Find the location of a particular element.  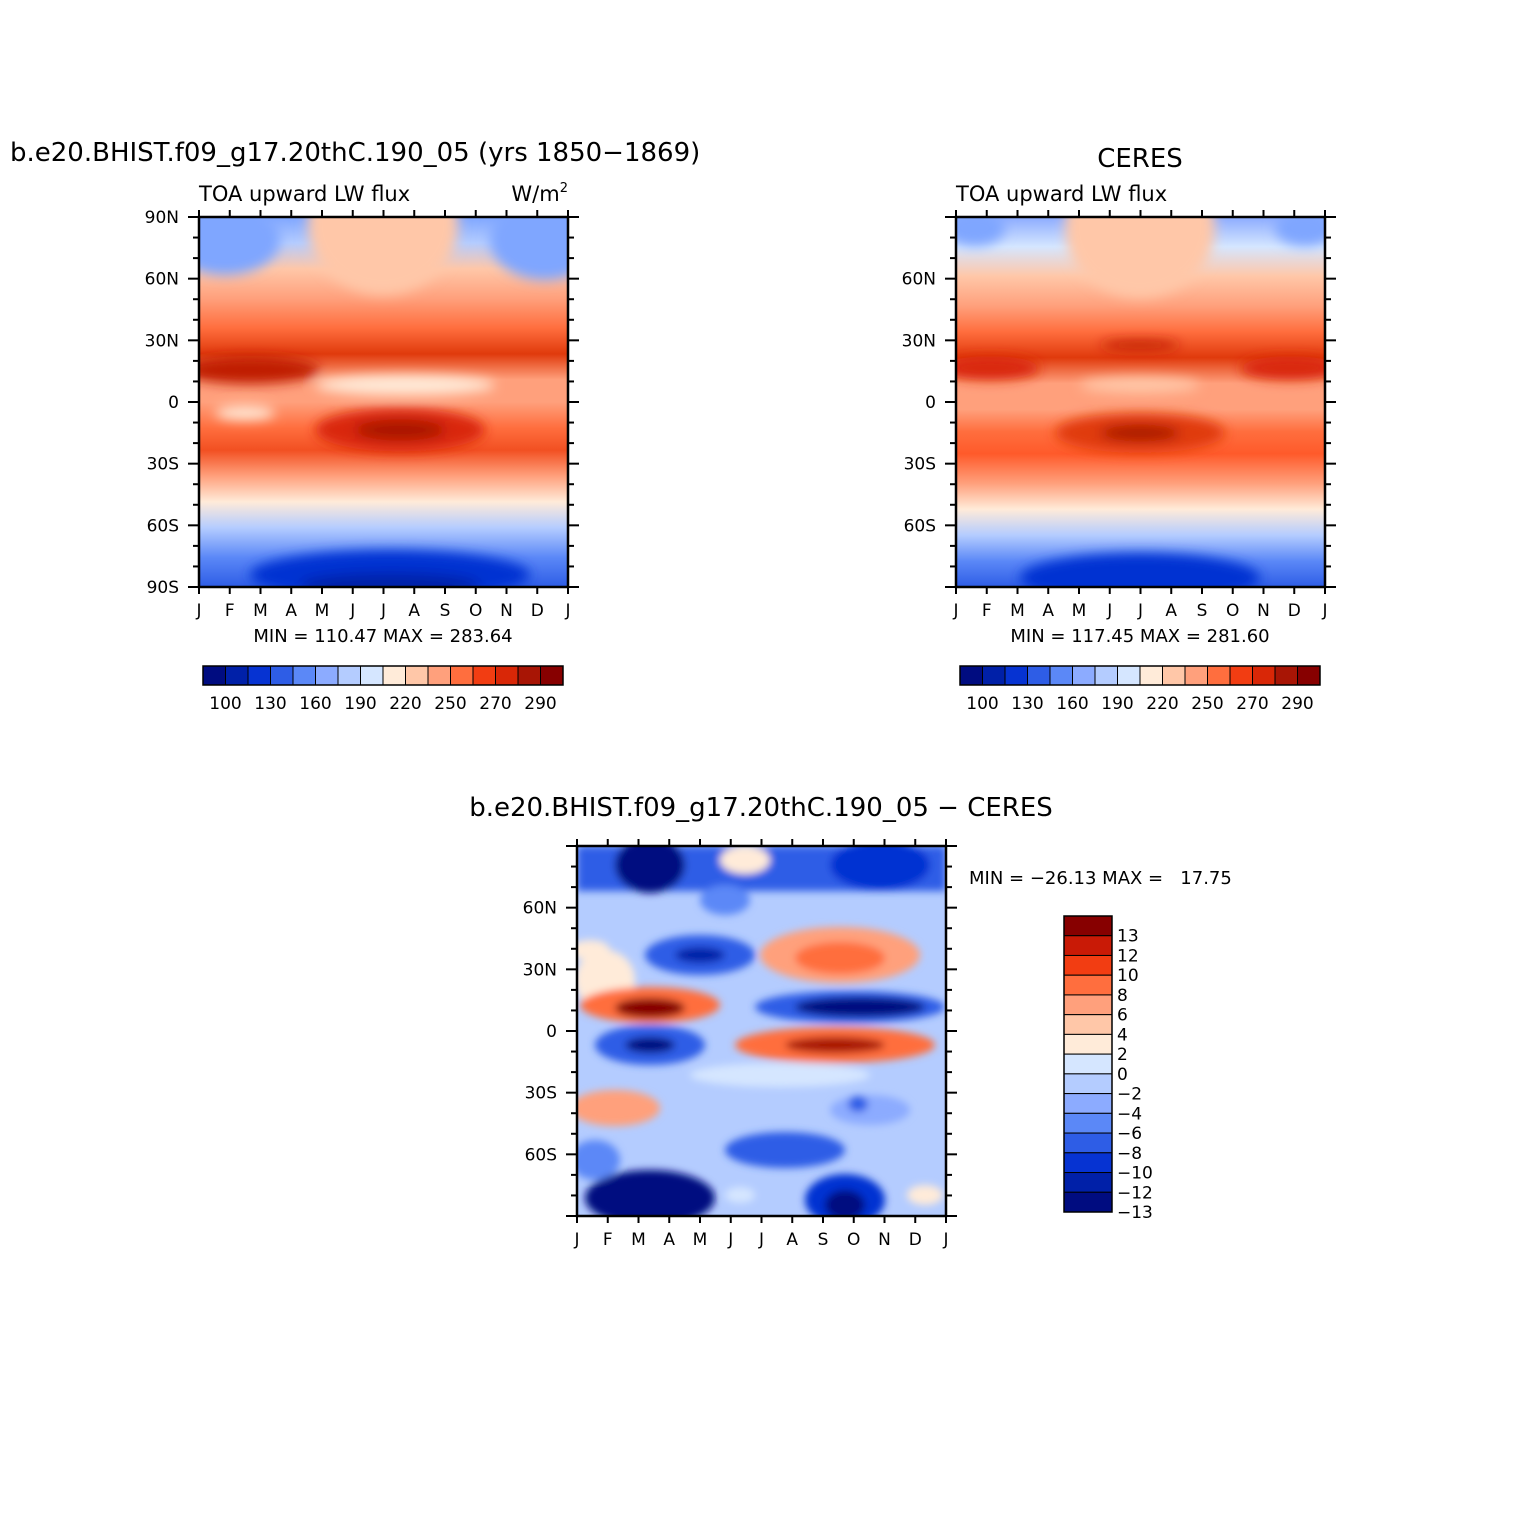

x-tick-label: O is located at coordinates (853, 1240).